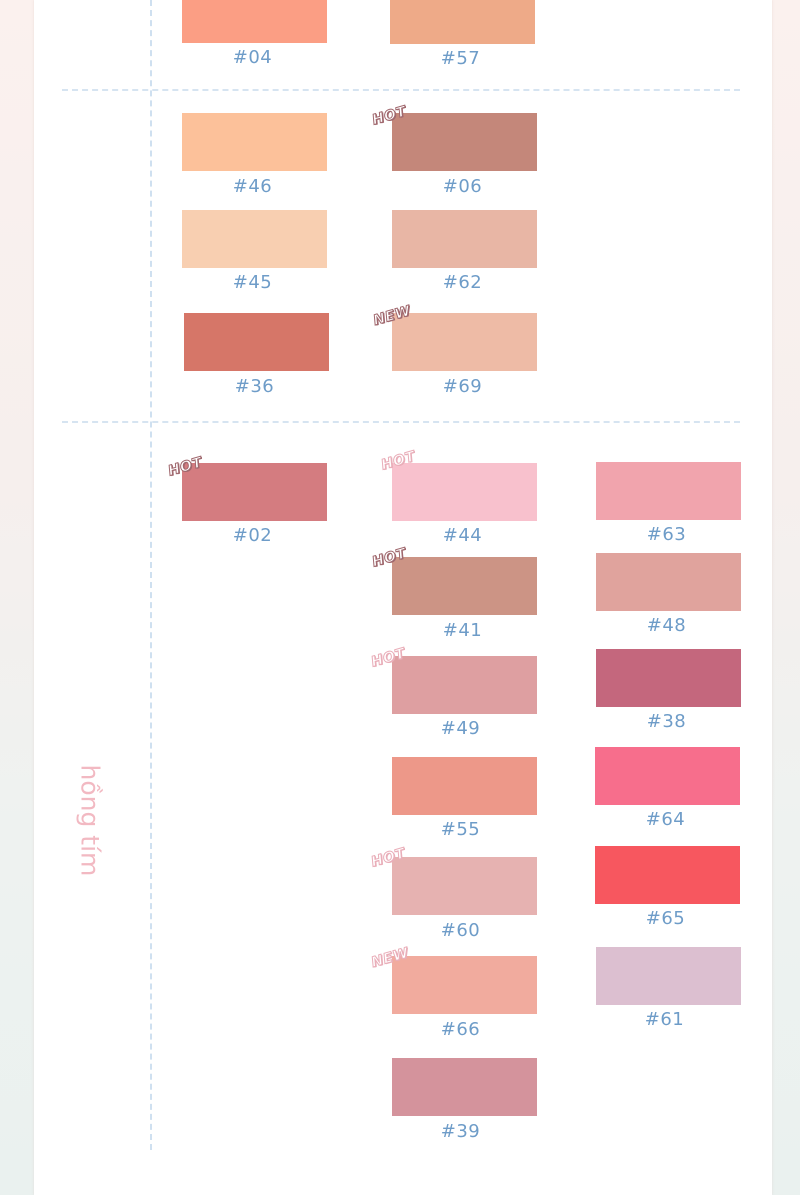  Describe the element at coordinates (665, 819) in the screenshot. I see `swatch-label-64: #64` at that location.